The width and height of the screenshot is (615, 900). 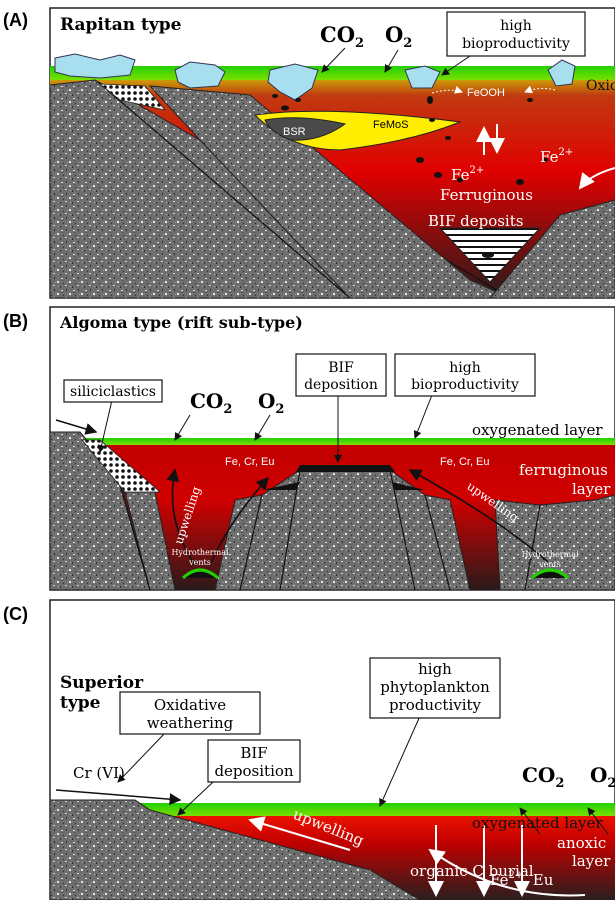 I want to click on panel-c-bif-line1: BIF, so click(x=253, y=753).